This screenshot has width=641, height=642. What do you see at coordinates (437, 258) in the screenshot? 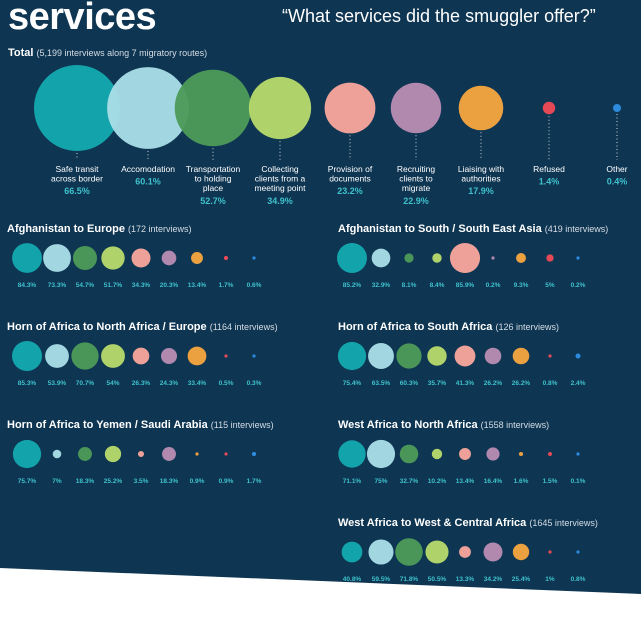
I see `route-2-bubble-collecting_clients` at bounding box center [437, 258].